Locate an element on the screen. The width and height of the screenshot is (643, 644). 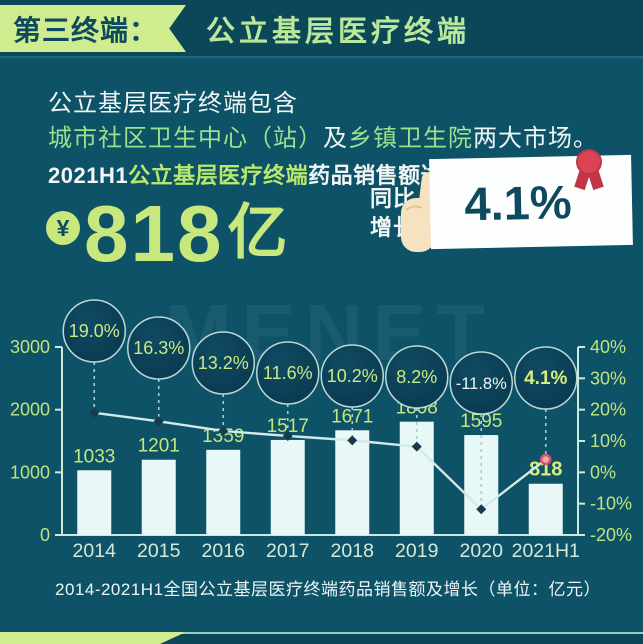
svg-text: 2021H1 is located at coordinates (546, 551).